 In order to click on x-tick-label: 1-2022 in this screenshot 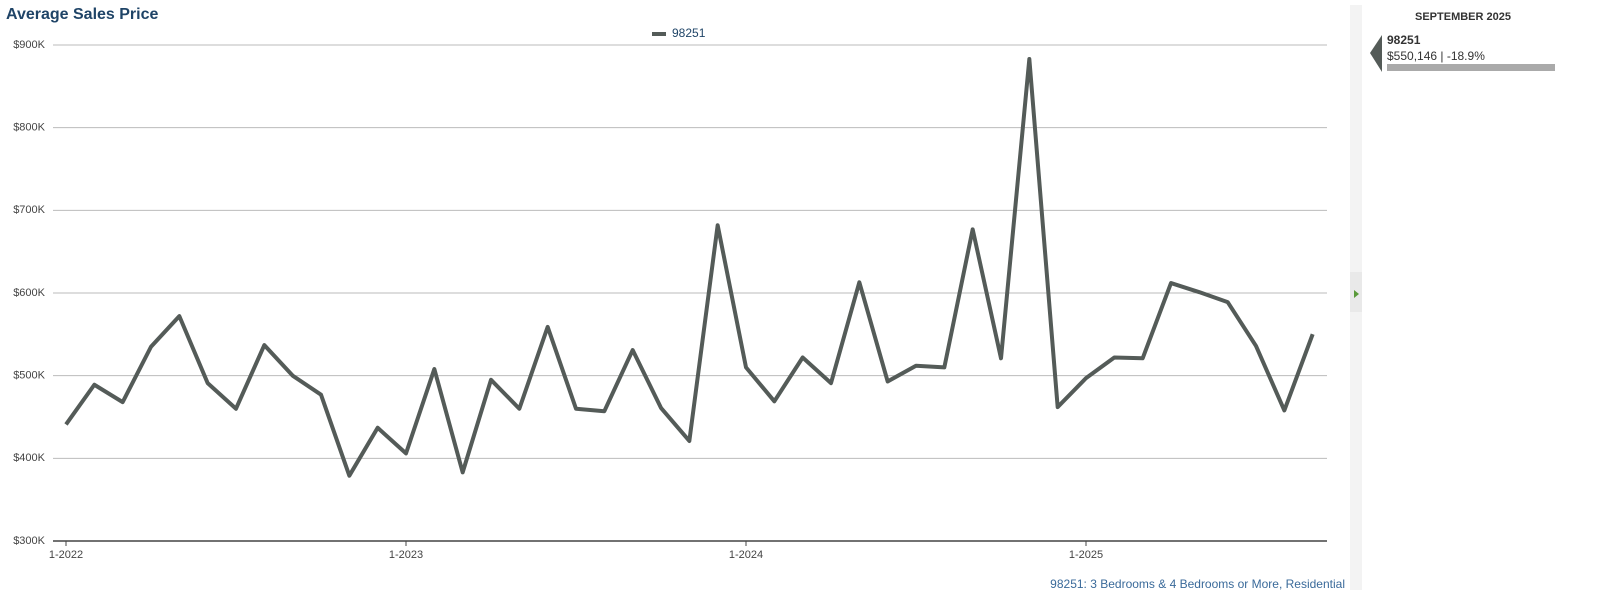, I will do `click(66, 555)`.